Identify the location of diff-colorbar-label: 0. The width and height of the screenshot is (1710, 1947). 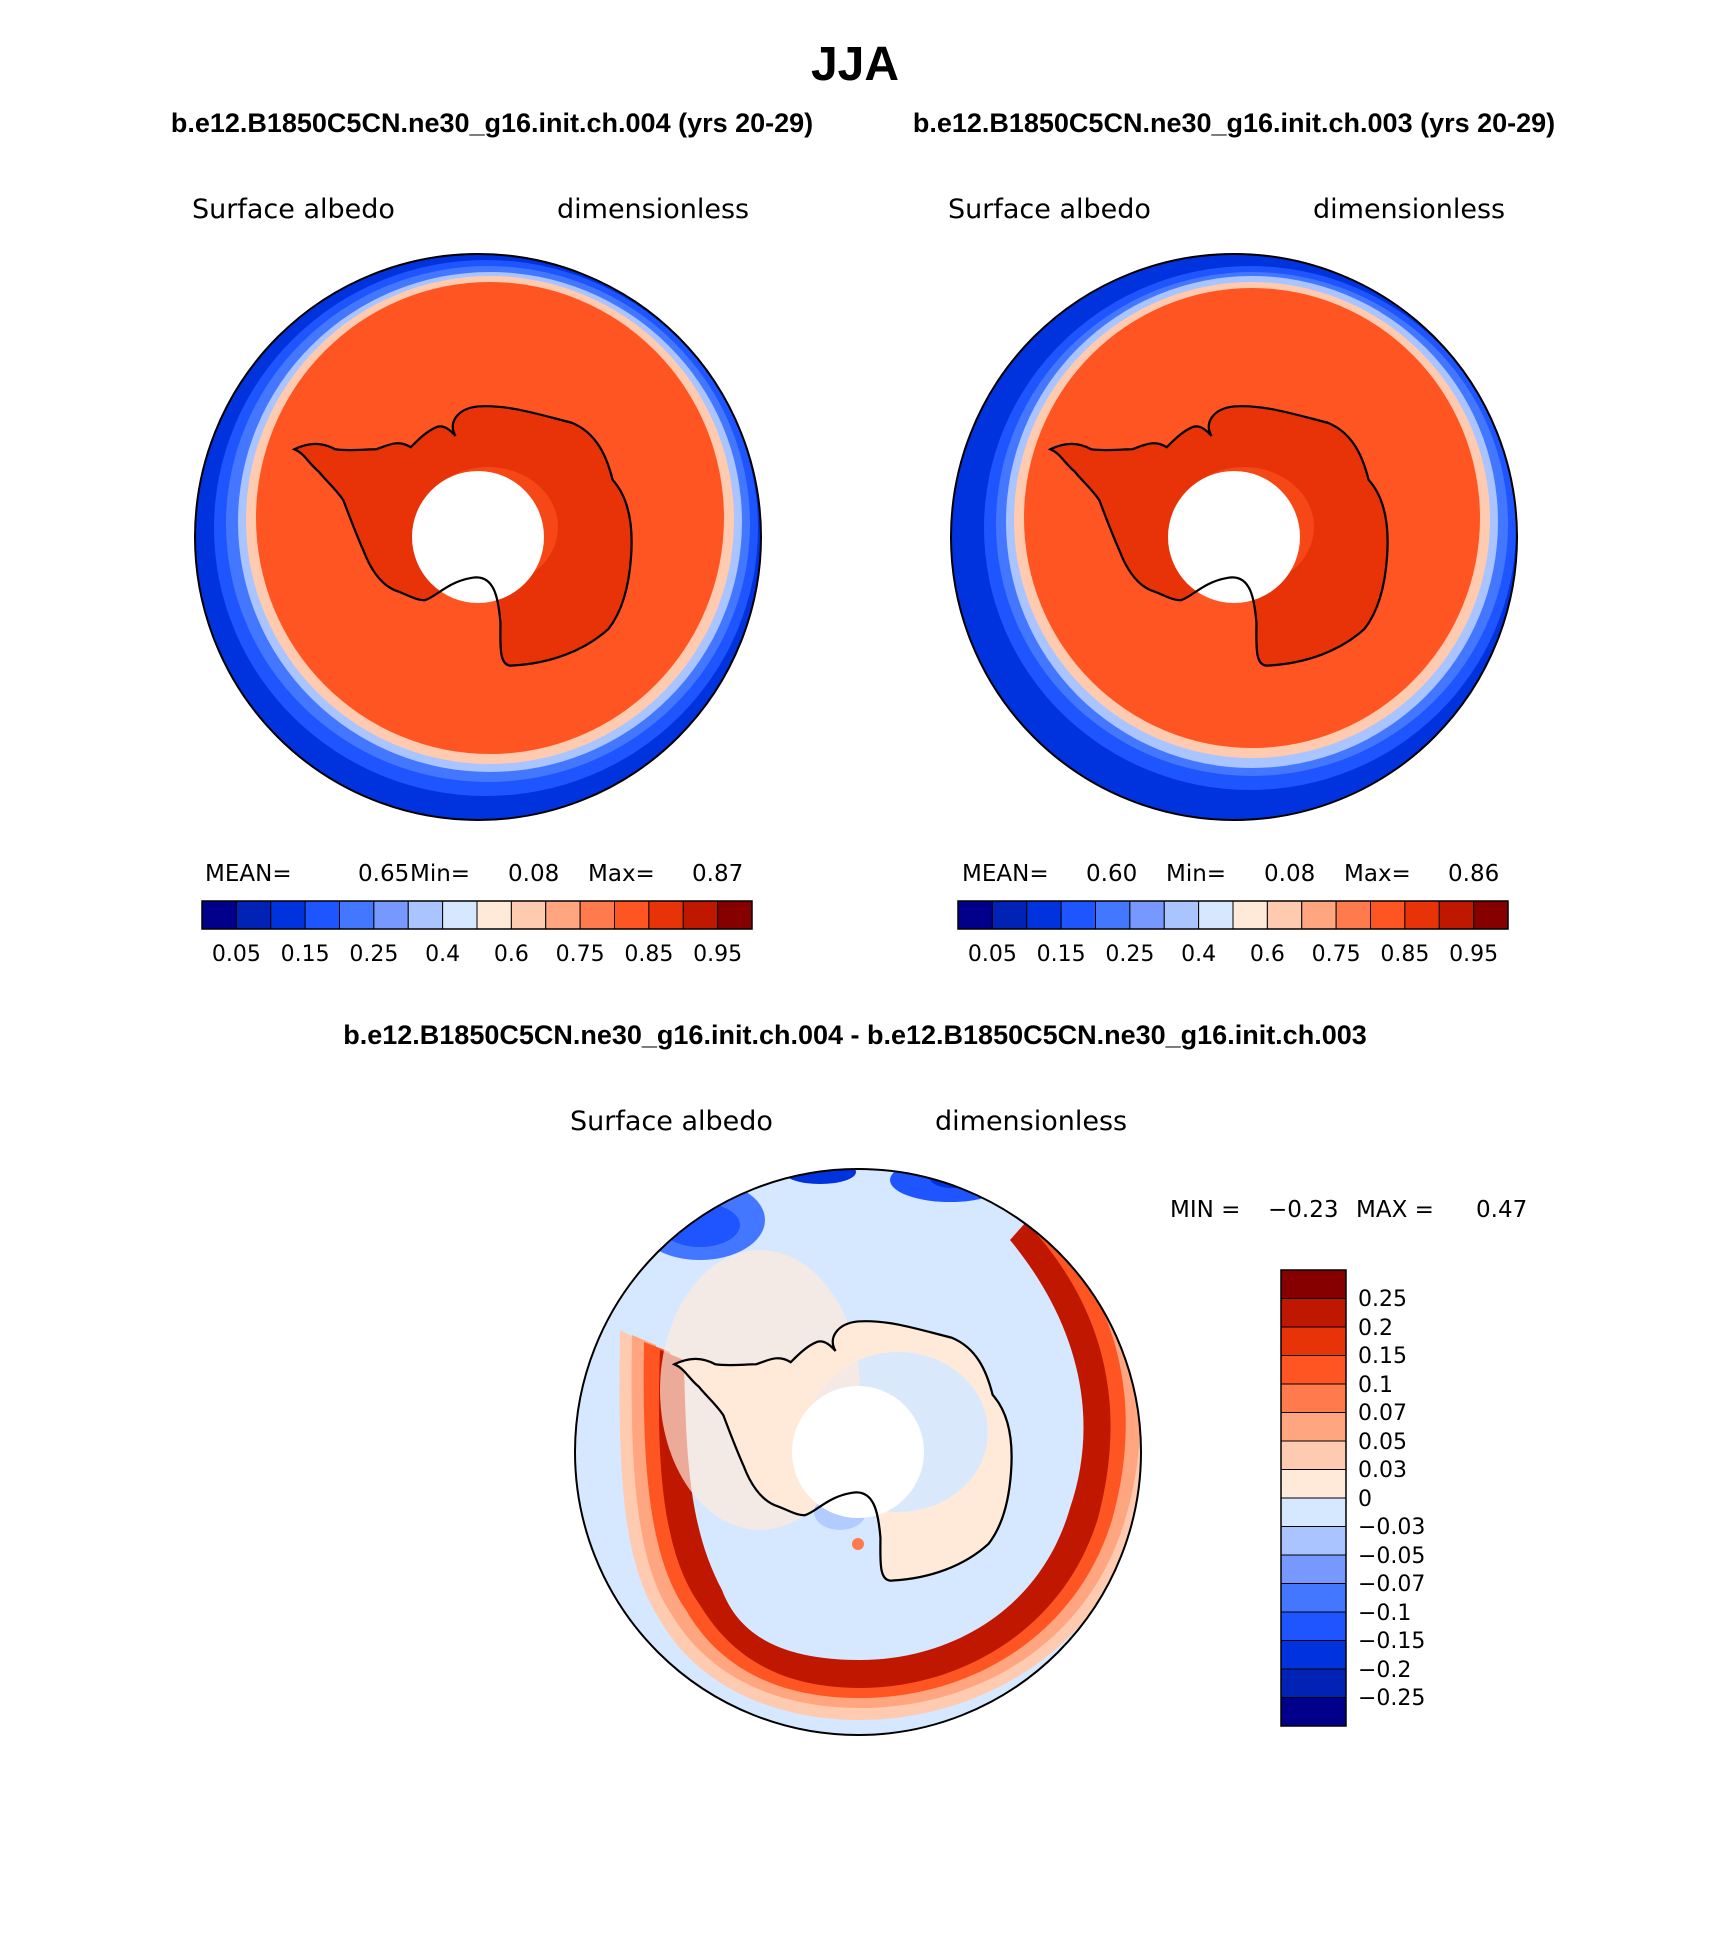
(1365, 1499).